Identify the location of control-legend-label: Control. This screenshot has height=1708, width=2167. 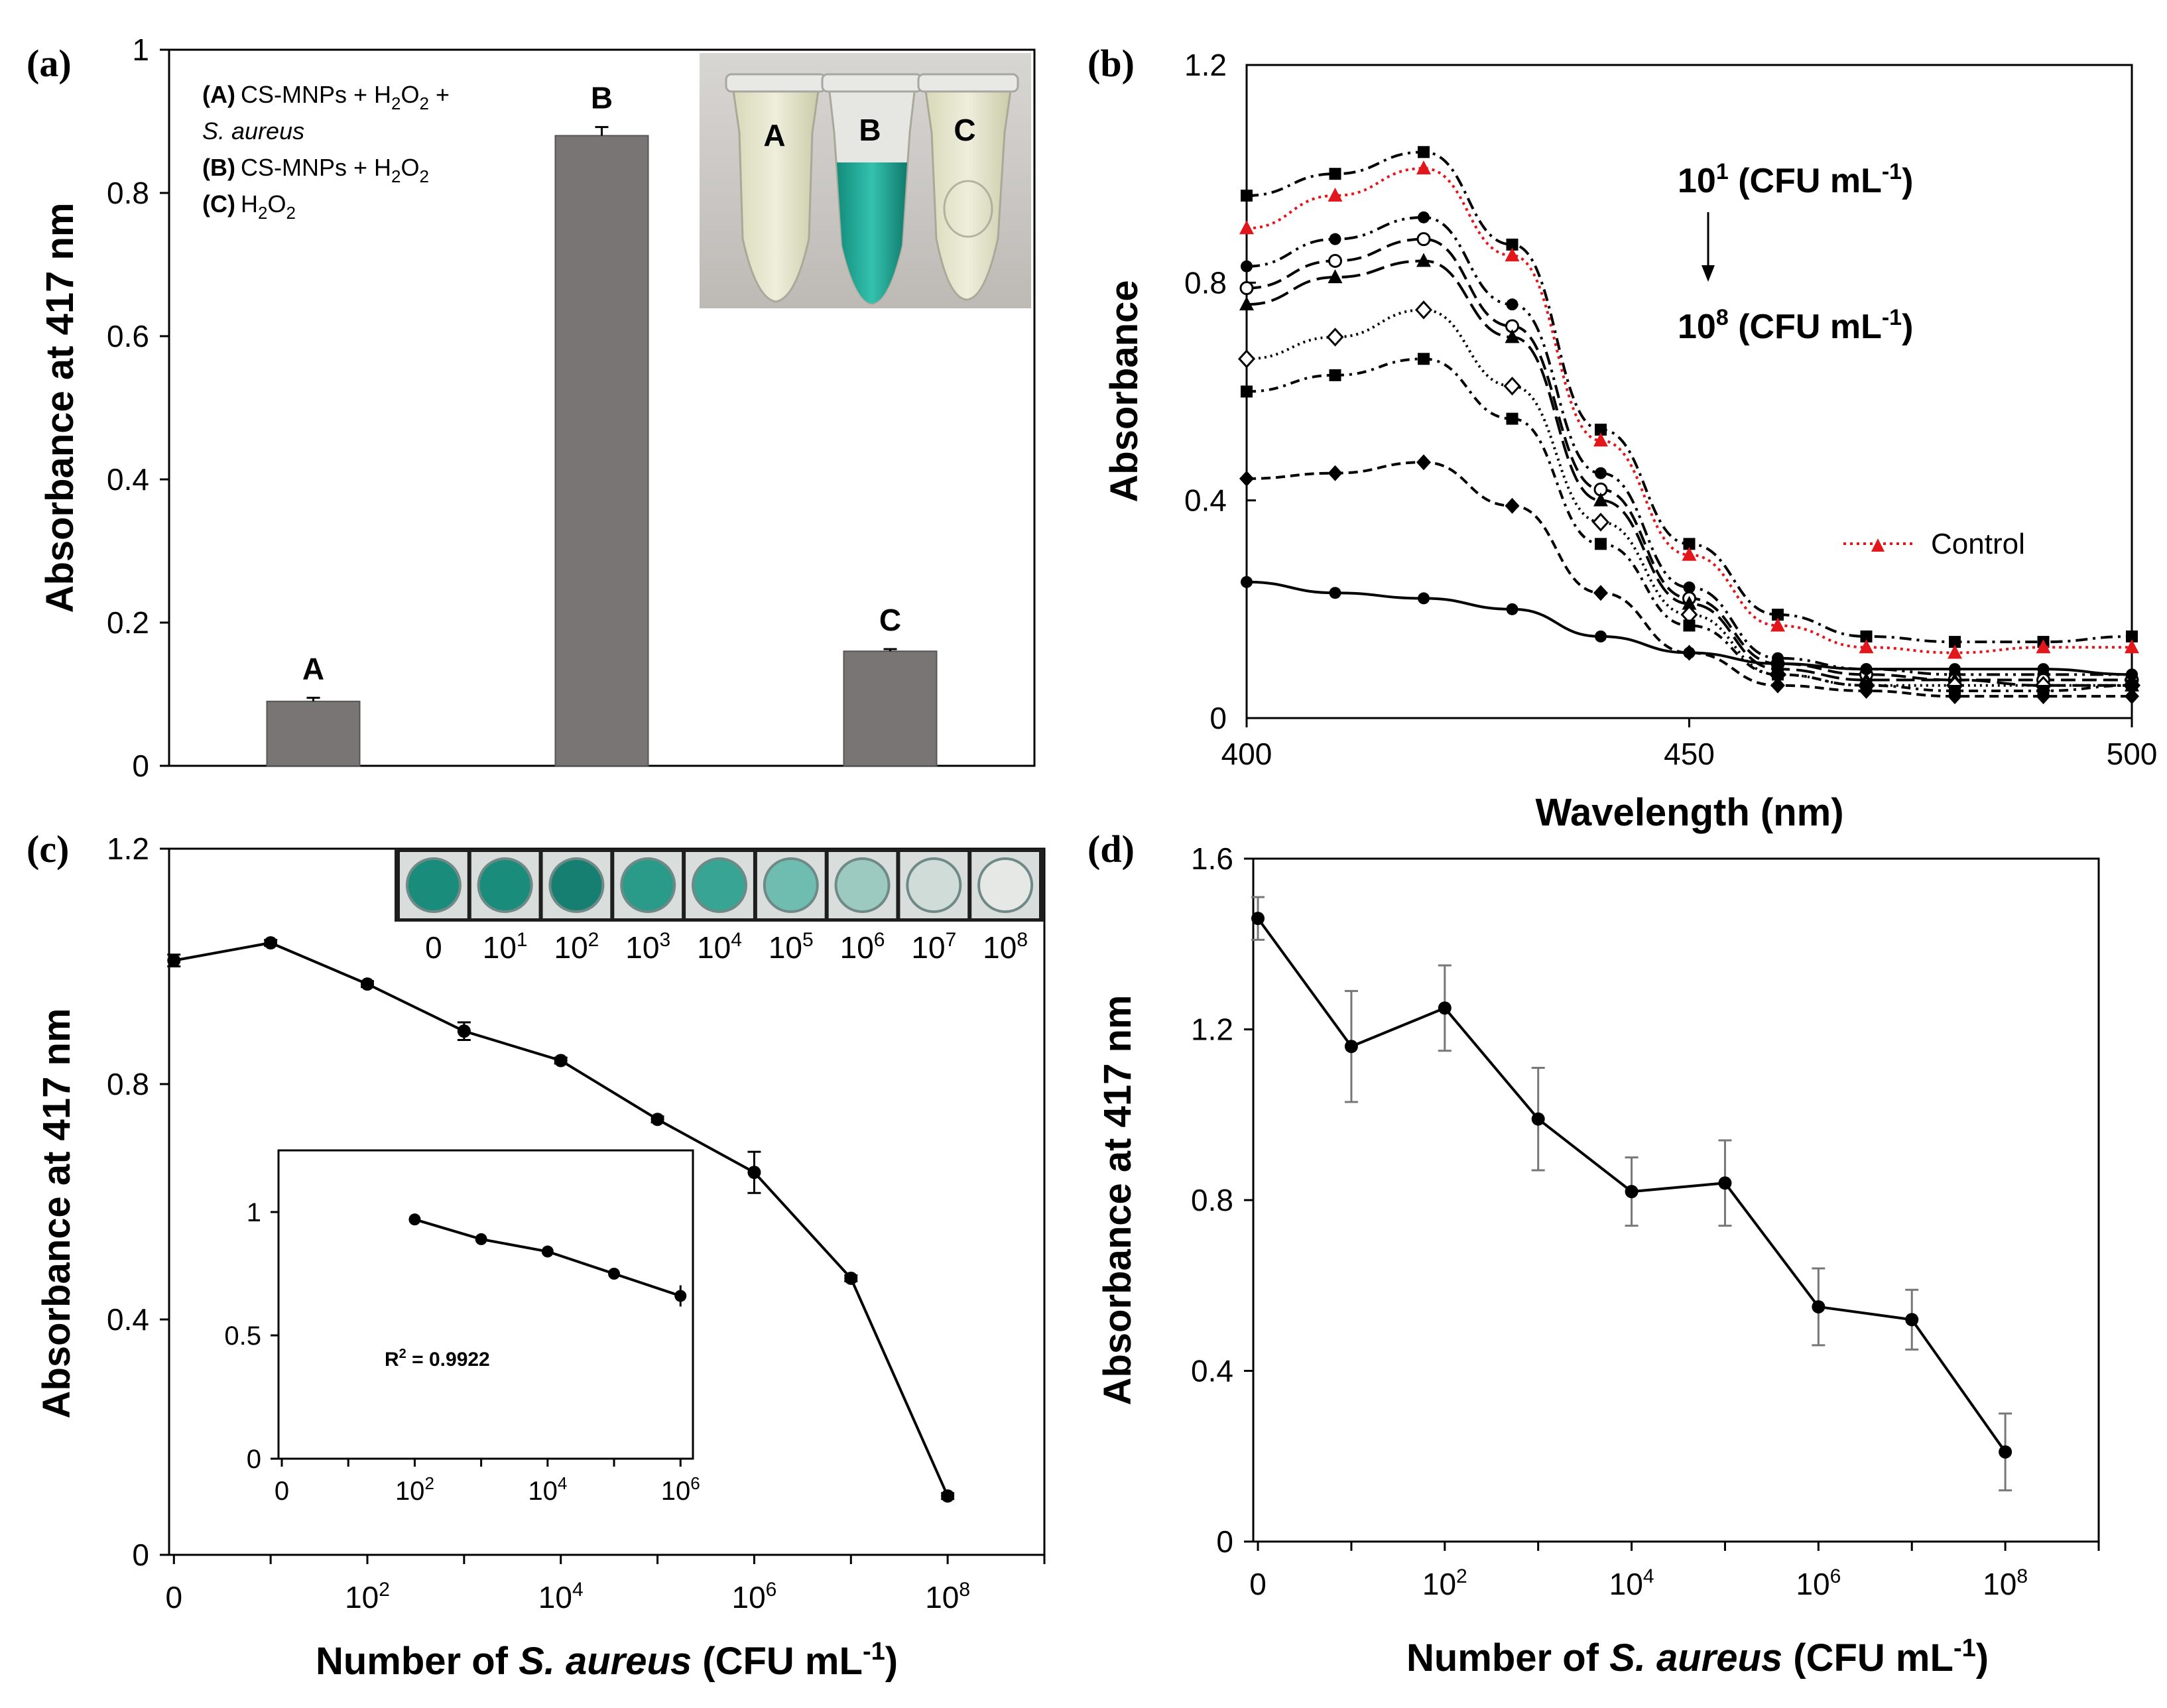
(1978, 544).